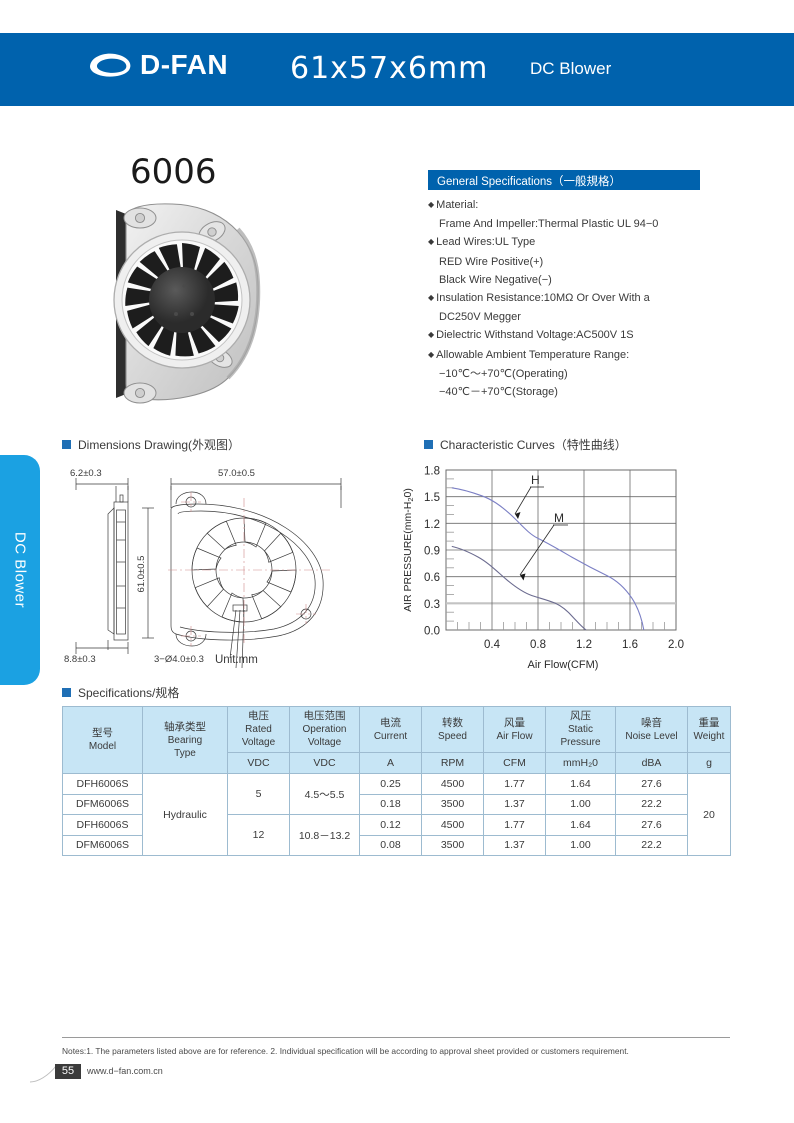  What do you see at coordinates (495, 279) in the screenshot?
I see `spec-line: Black Wire Negative(−)` at bounding box center [495, 279].